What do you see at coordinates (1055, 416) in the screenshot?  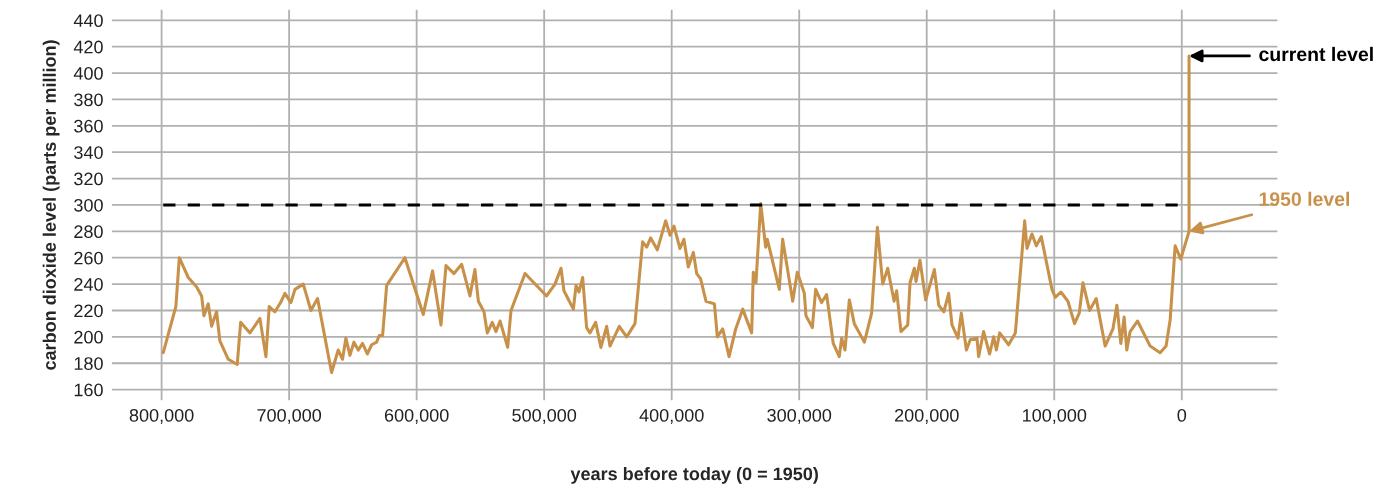 I see `x-tick-label: 100,000` at bounding box center [1055, 416].